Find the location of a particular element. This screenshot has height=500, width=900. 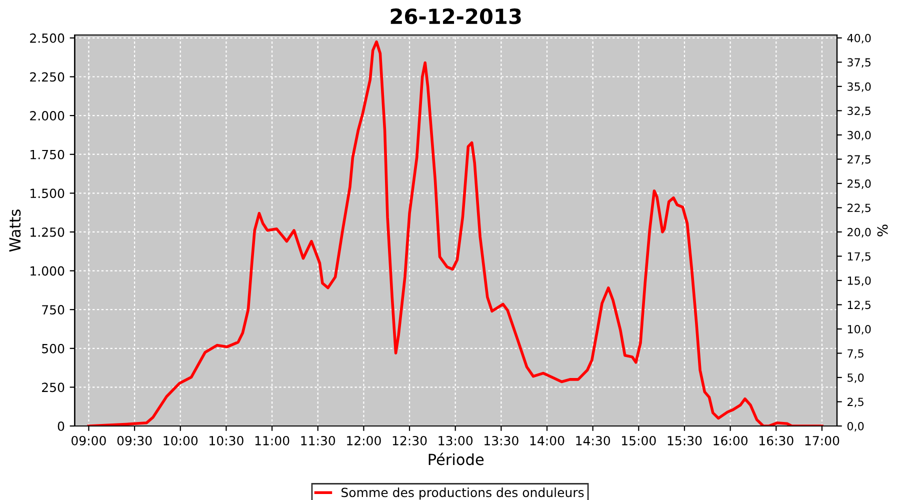

x-tick-label: 09:00 is located at coordinates (89, 441).